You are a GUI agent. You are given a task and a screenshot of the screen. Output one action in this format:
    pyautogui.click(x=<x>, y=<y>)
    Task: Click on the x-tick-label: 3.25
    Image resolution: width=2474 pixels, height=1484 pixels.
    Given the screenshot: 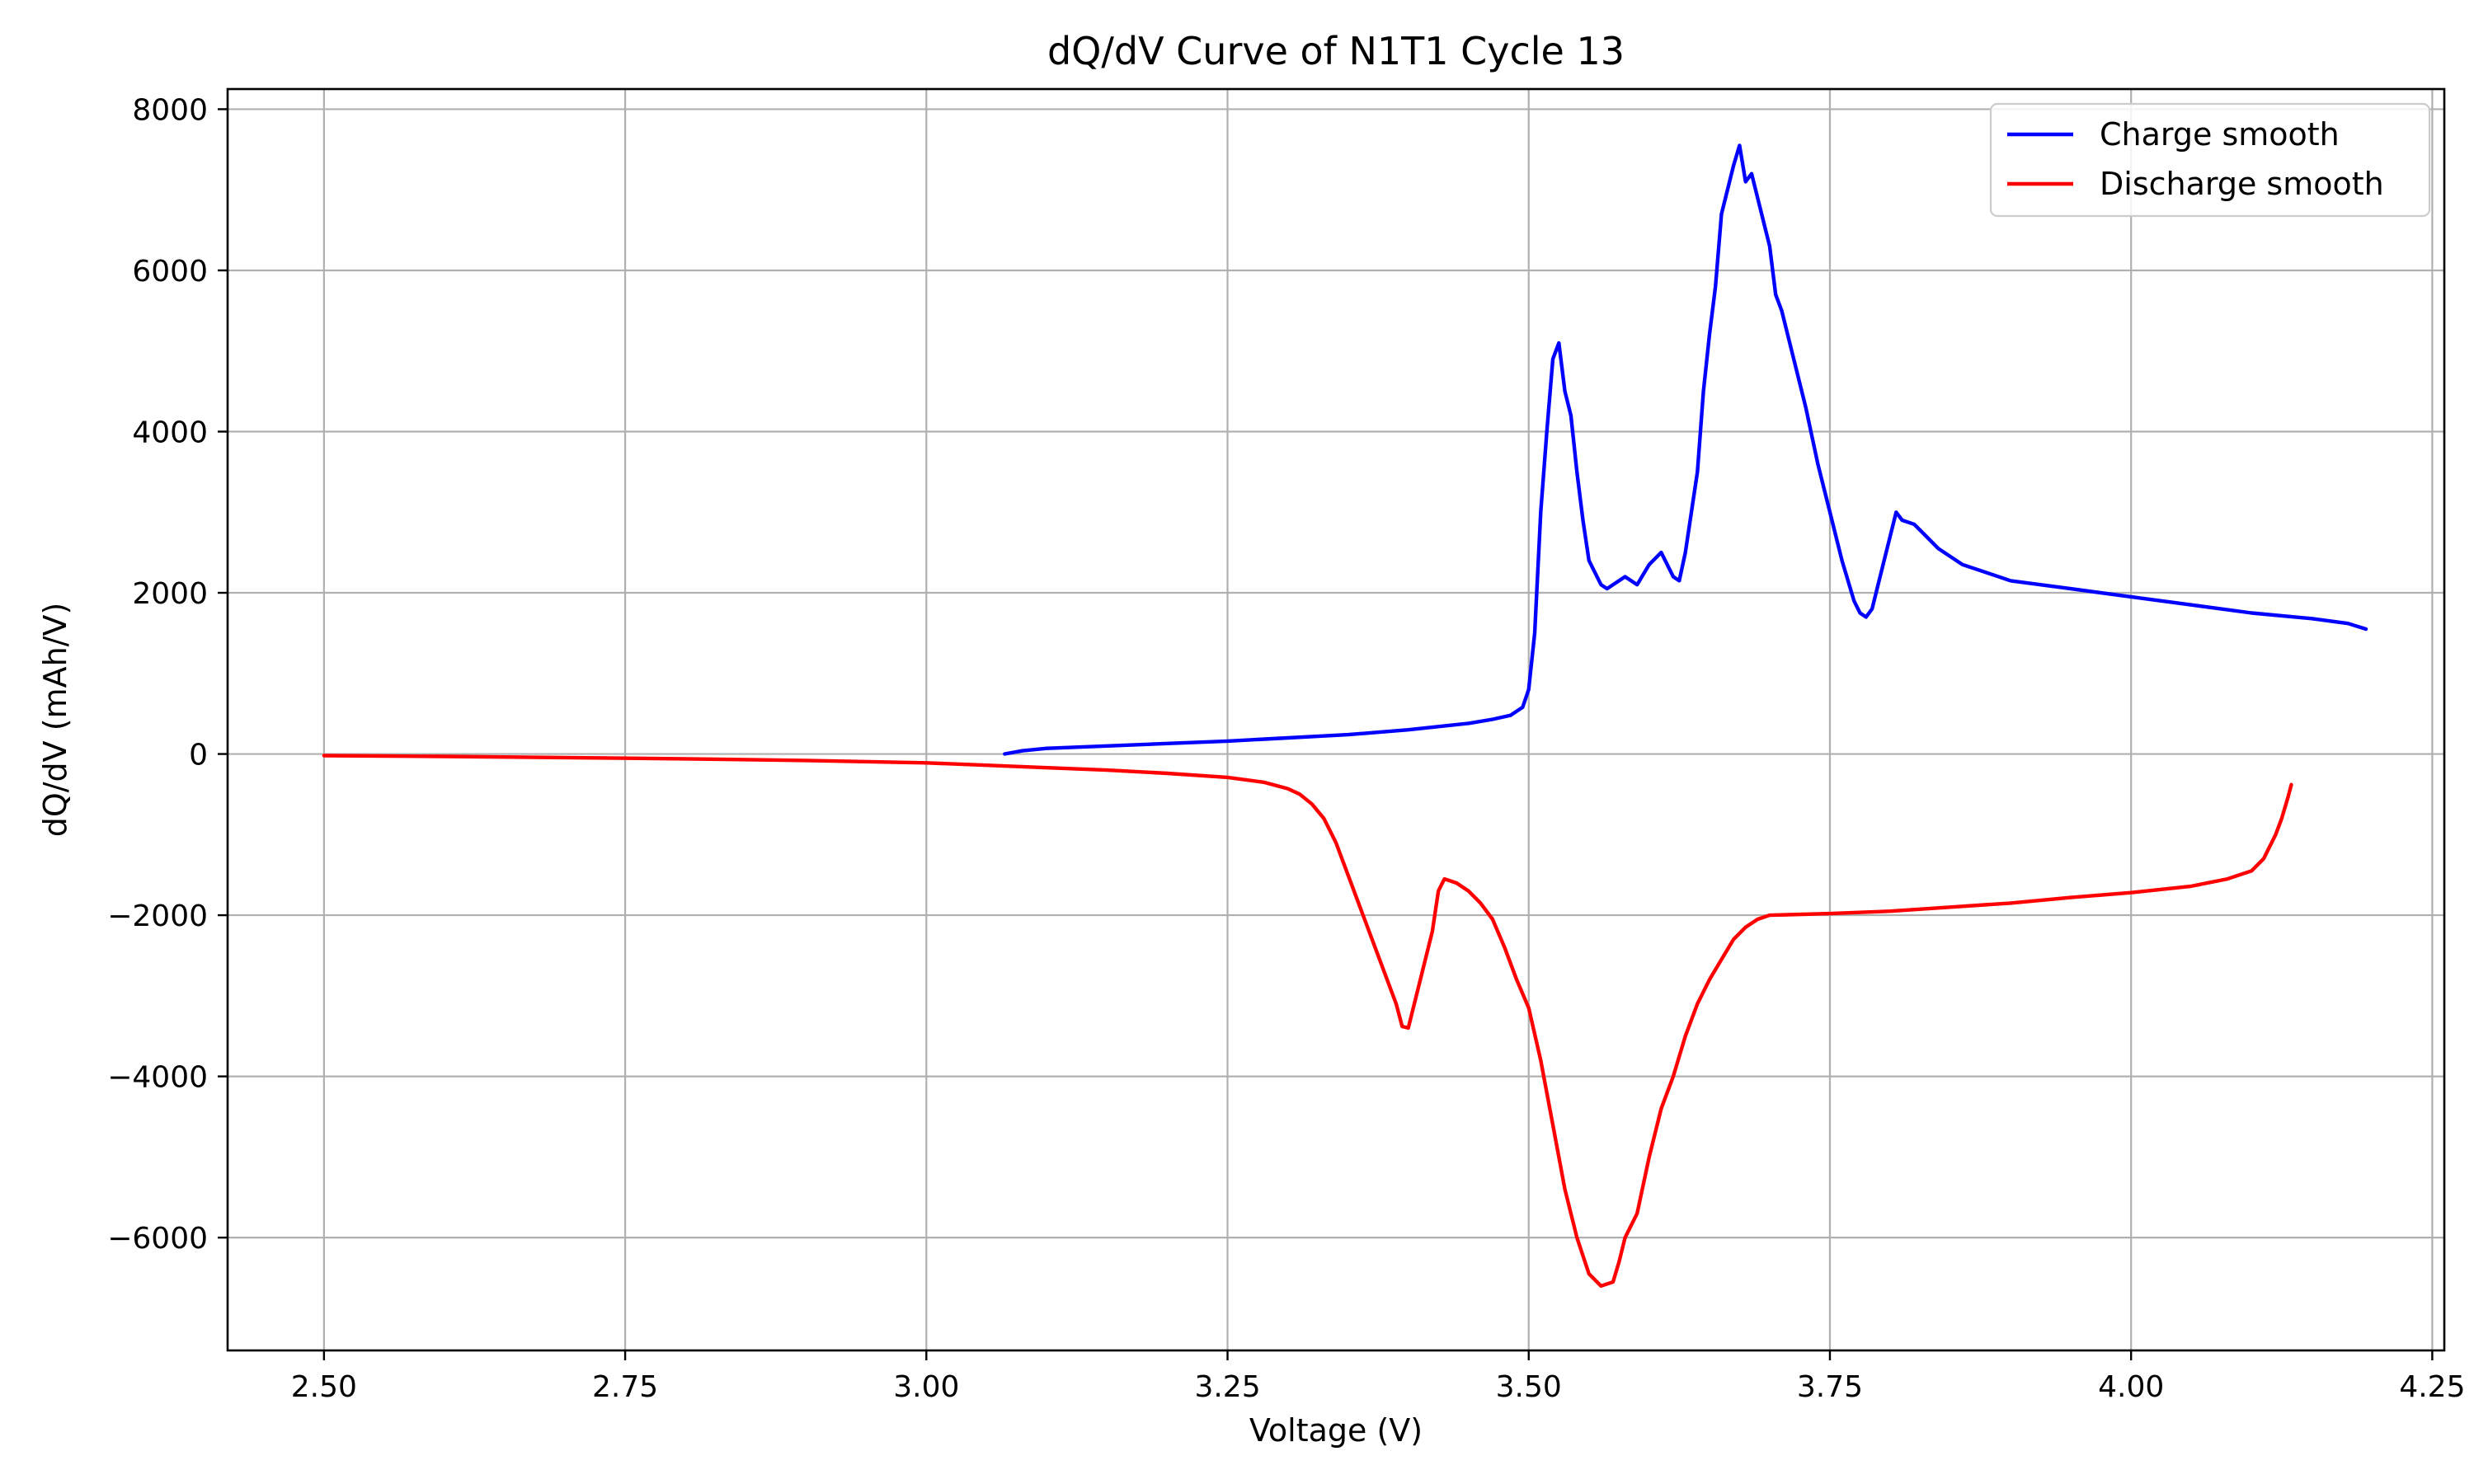 What is the action you would take?
    pyautogui.click(x=1227, y=1387)
    